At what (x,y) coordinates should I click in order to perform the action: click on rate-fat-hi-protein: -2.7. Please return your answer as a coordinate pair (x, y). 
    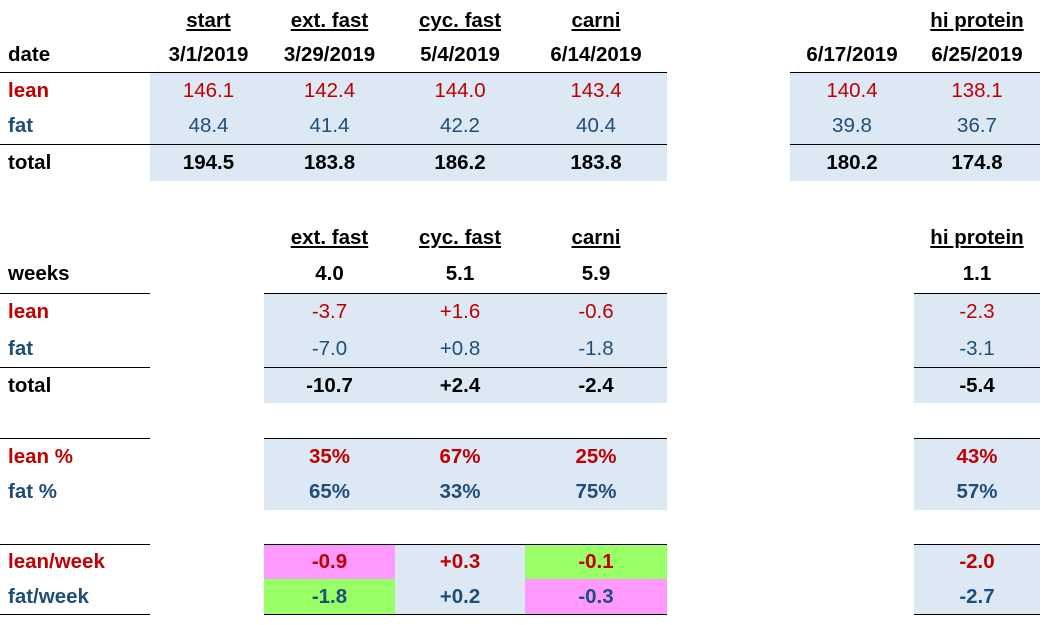
    Looking at the image, I should click on (977, 596).